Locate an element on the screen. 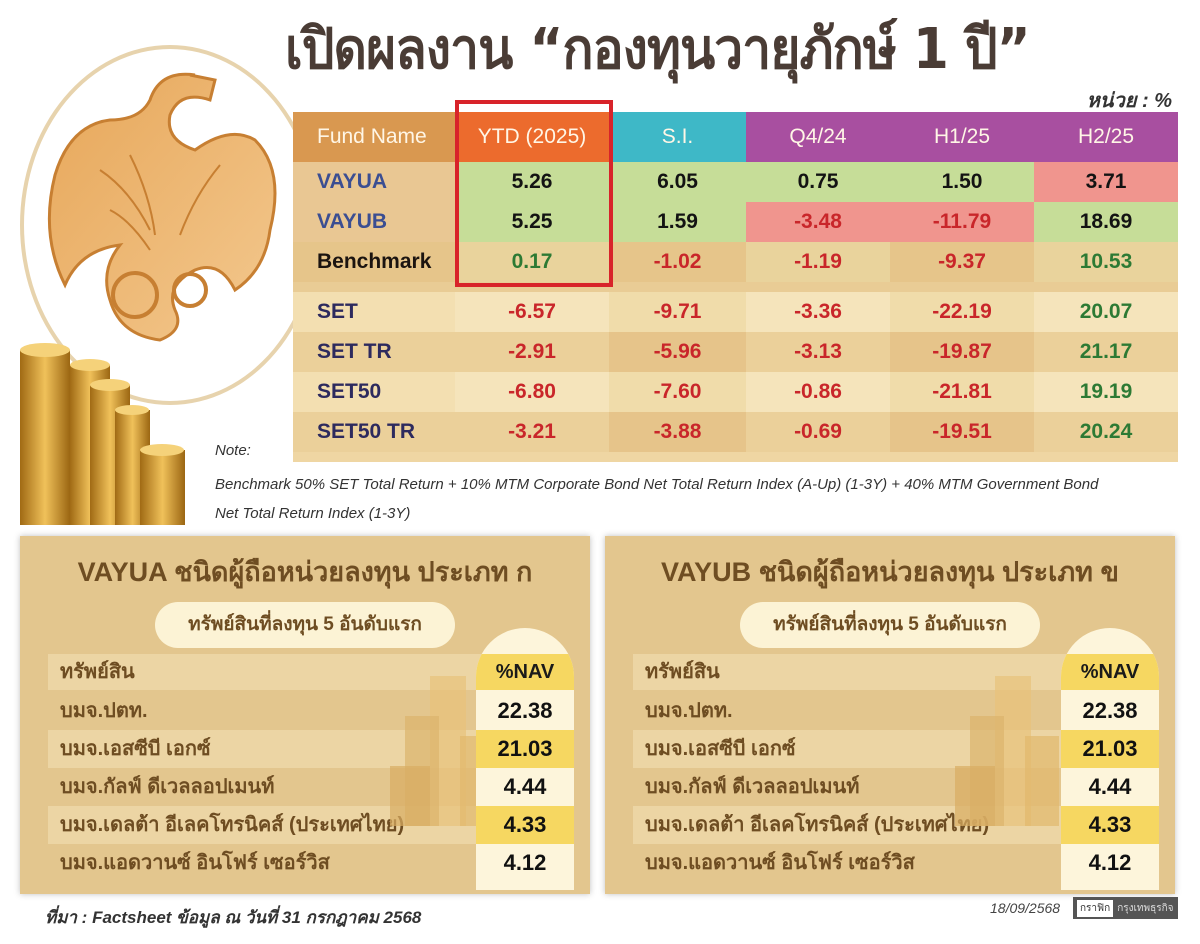 The height and width of the screenshot is (944, 1200). garuda-bird-icon is located at coordinates (162, 207).